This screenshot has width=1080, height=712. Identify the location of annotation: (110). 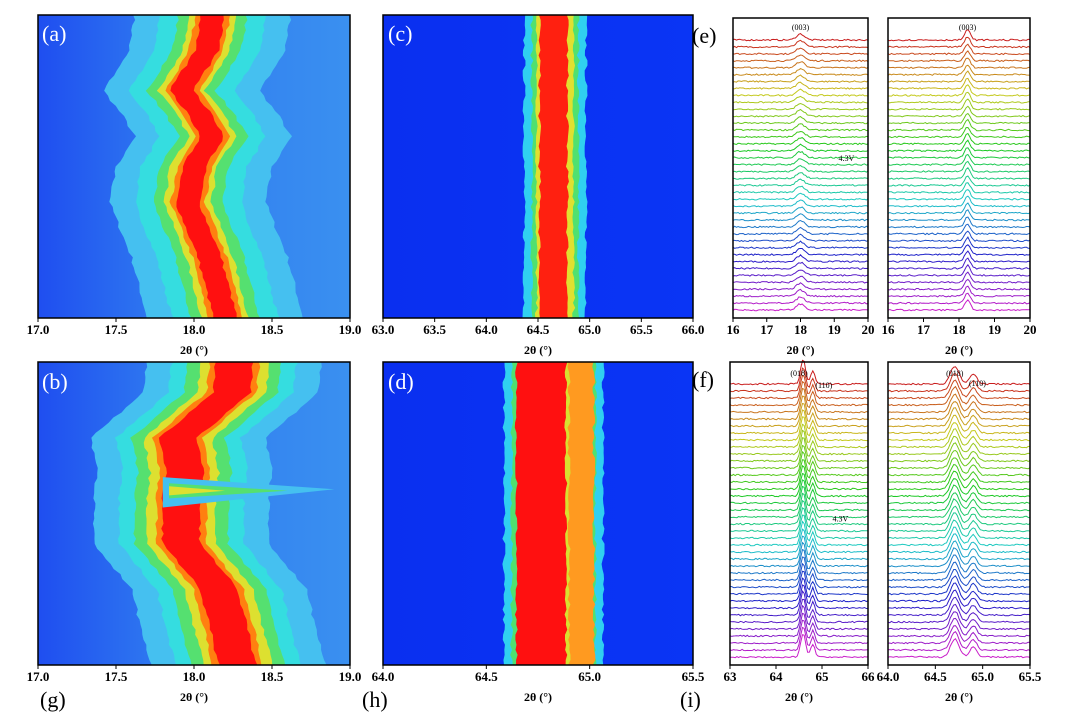
(823, 385).